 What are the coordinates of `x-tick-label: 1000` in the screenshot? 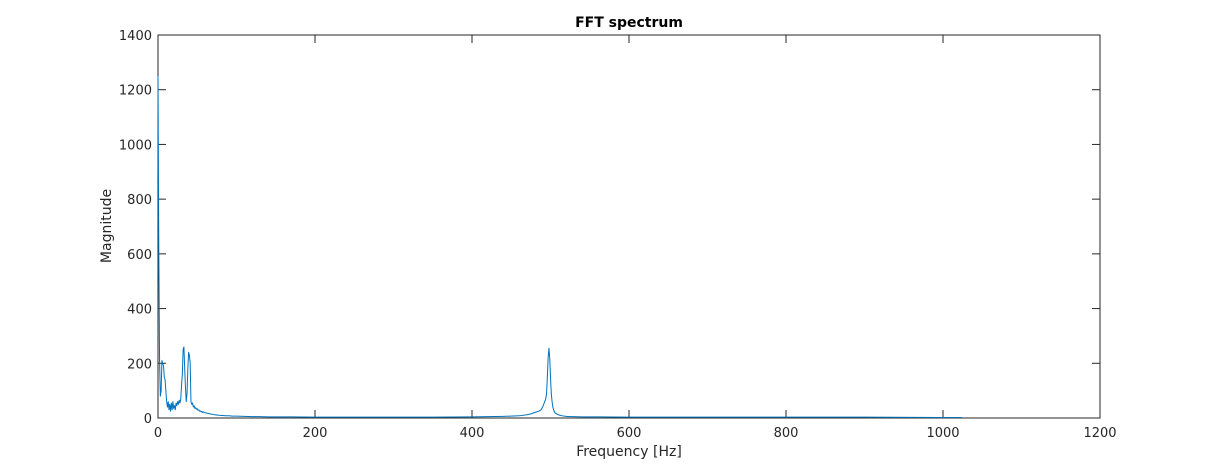 It's located at (942, 433).